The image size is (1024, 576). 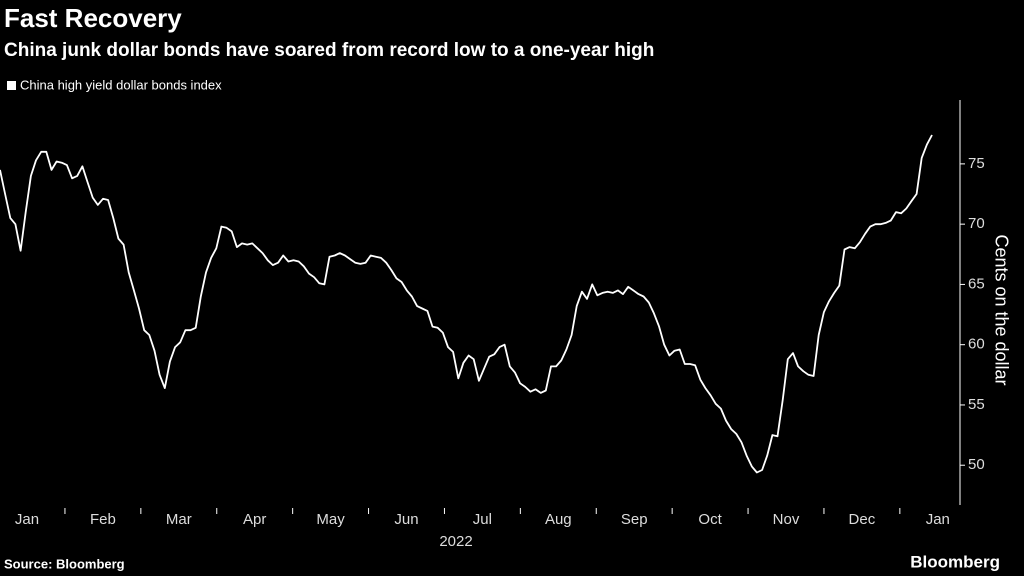 What do you see at coordinates (862, 519) in the screenshot?
I see `x-tick-label: Dec` at bounding box center [862, 519].